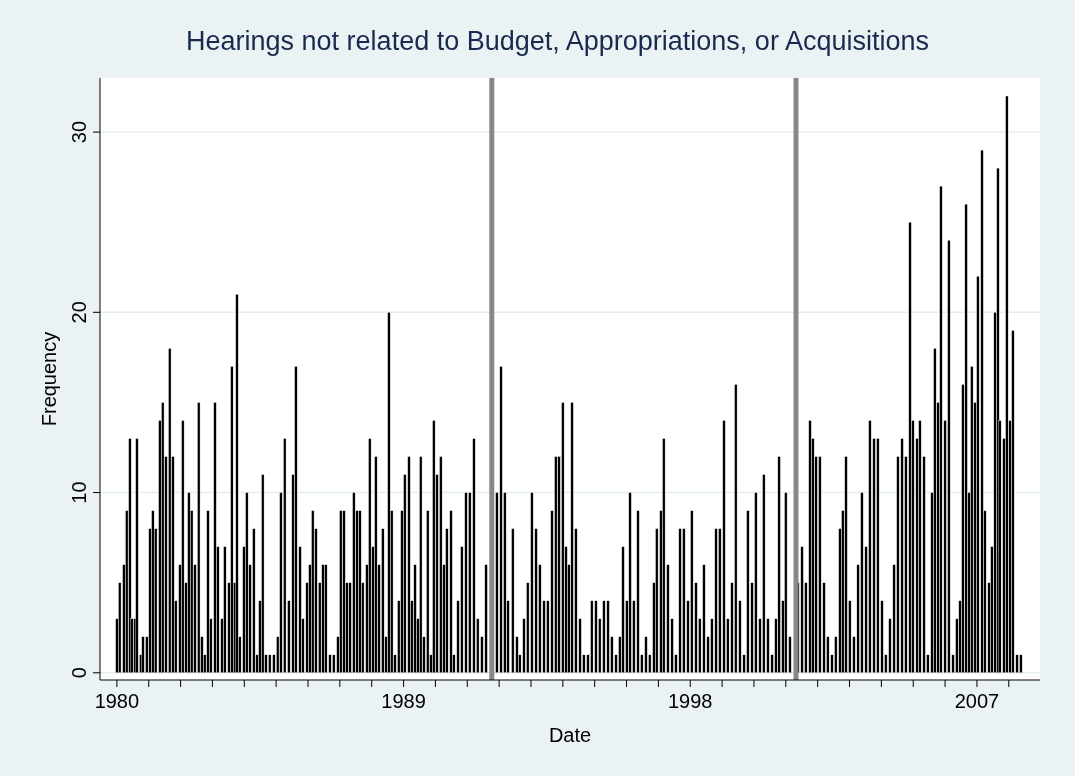 This screenshot has height=776, width=1075. Describe the element at coordinates (79, 312) in the screenshot. I see `y-tick-label: 20` at that location.